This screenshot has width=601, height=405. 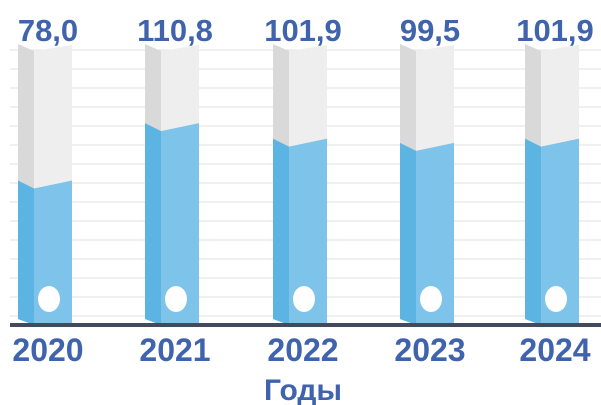 I want to click on category-label-2022: 2022, so click(x=302, y=350).